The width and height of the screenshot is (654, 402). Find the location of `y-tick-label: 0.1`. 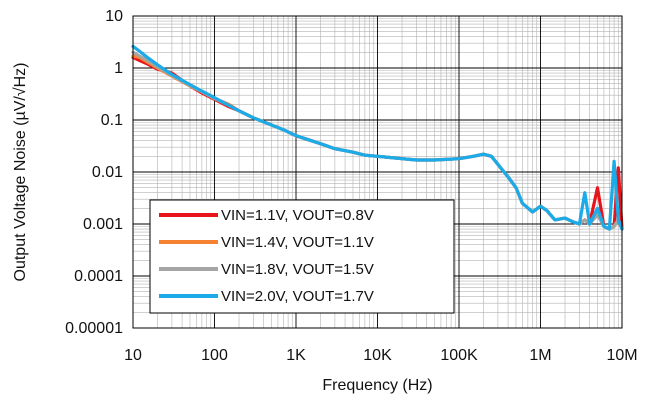

y-tick-label: 0.1 is located at coordinates (112, 120).